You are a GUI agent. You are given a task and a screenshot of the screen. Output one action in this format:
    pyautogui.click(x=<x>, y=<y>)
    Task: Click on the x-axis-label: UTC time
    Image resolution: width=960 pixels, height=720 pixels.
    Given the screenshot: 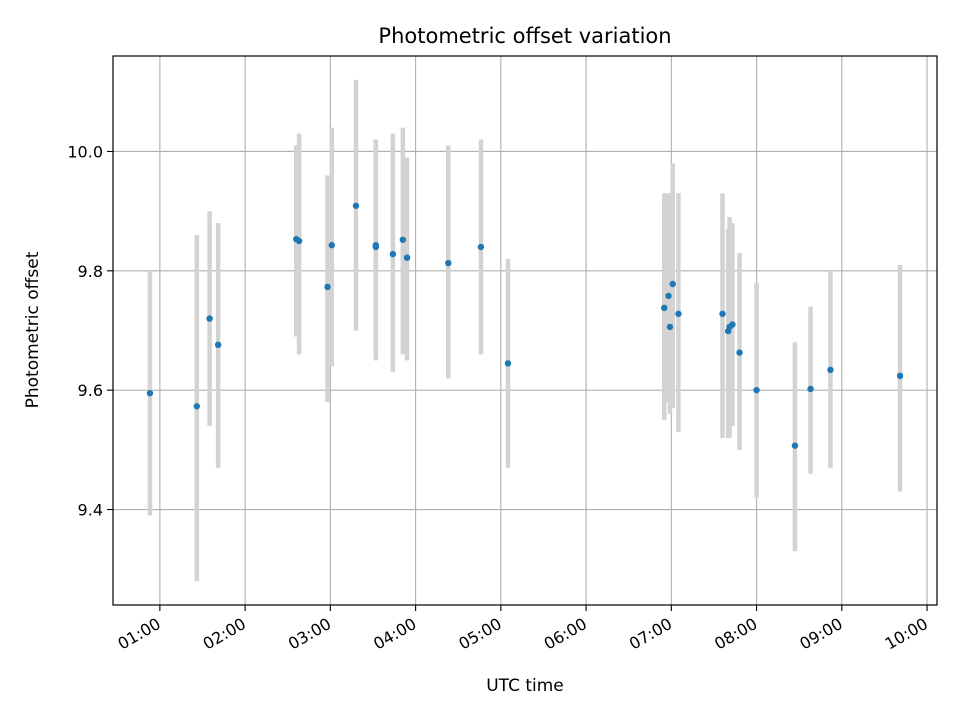 What is the action you would take?
    pyautogui.click(x=525, y=686)
    